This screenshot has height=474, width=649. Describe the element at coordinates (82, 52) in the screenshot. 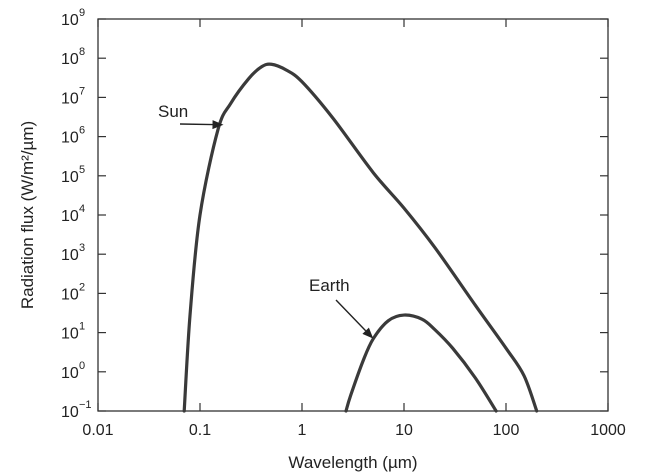

I see `y-tick-exponent: 8` at that location.